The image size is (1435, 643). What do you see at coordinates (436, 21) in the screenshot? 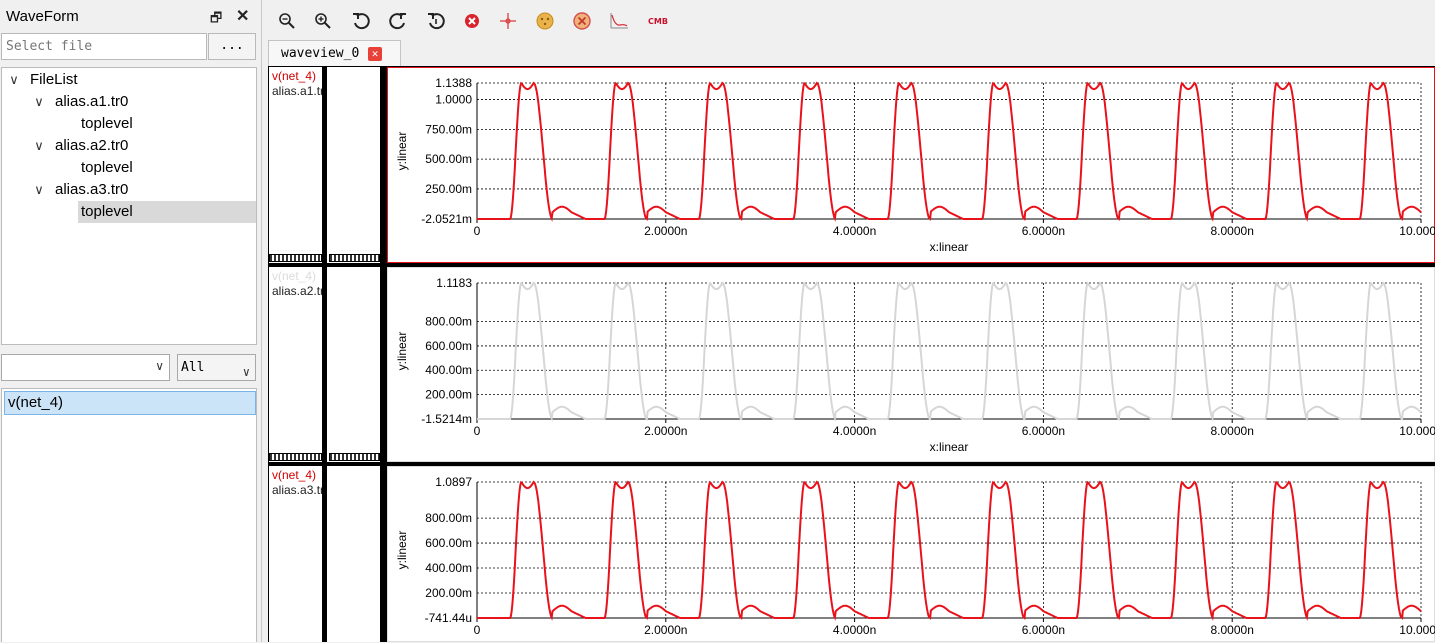
I see `reset-icon` at bounding box center [436, 21].